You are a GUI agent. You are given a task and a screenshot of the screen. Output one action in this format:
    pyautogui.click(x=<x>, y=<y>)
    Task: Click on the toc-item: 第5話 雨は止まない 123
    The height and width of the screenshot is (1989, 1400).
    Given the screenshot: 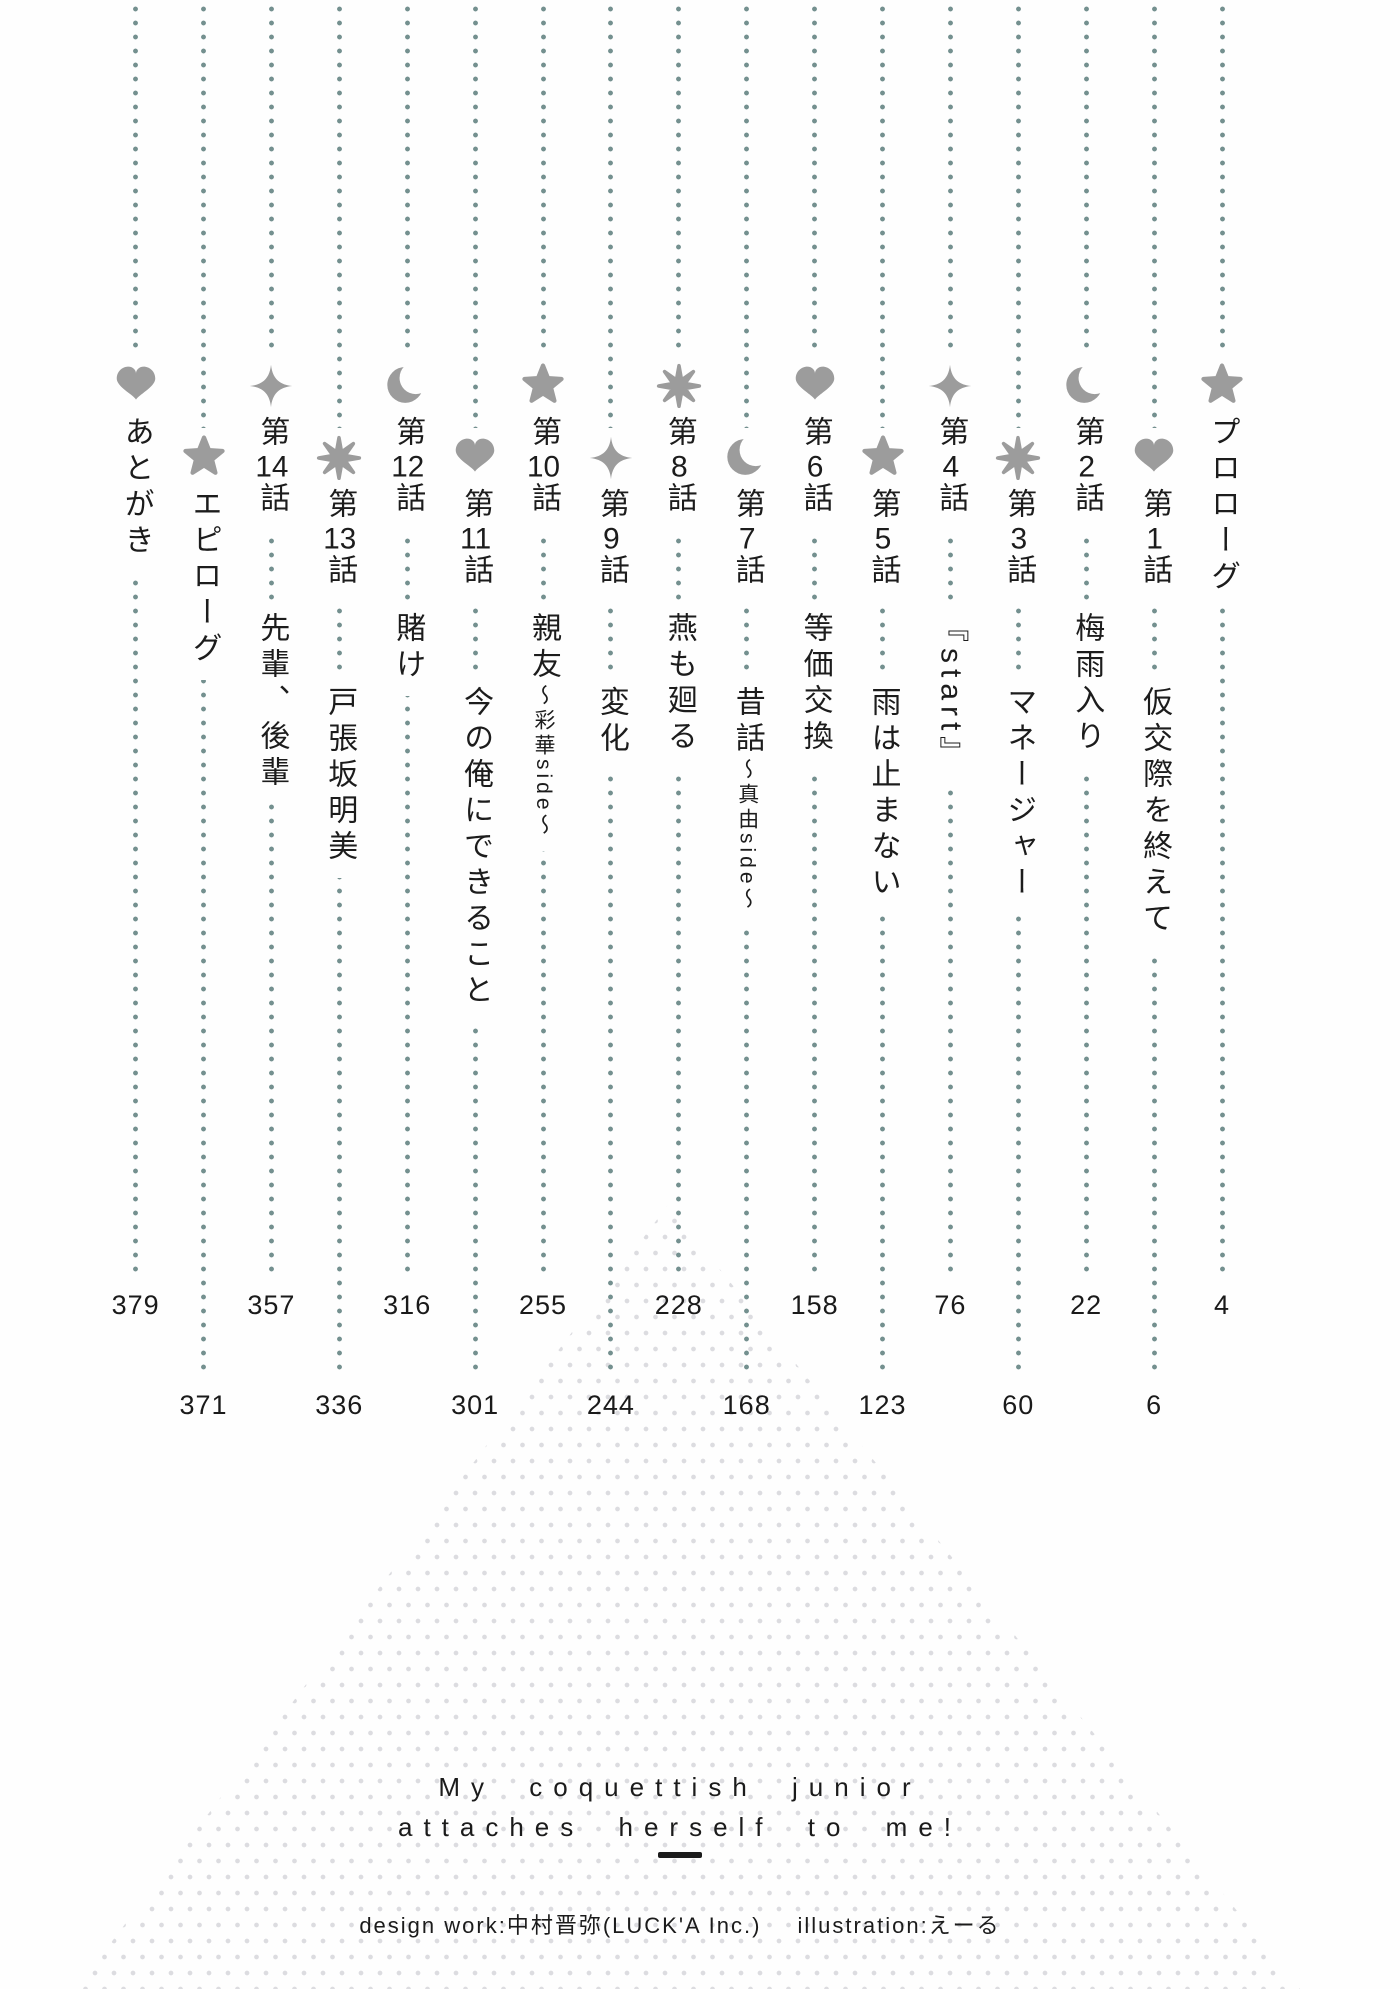 What is the action you would take?
    pyautogui.click(x=883, y=994)
    